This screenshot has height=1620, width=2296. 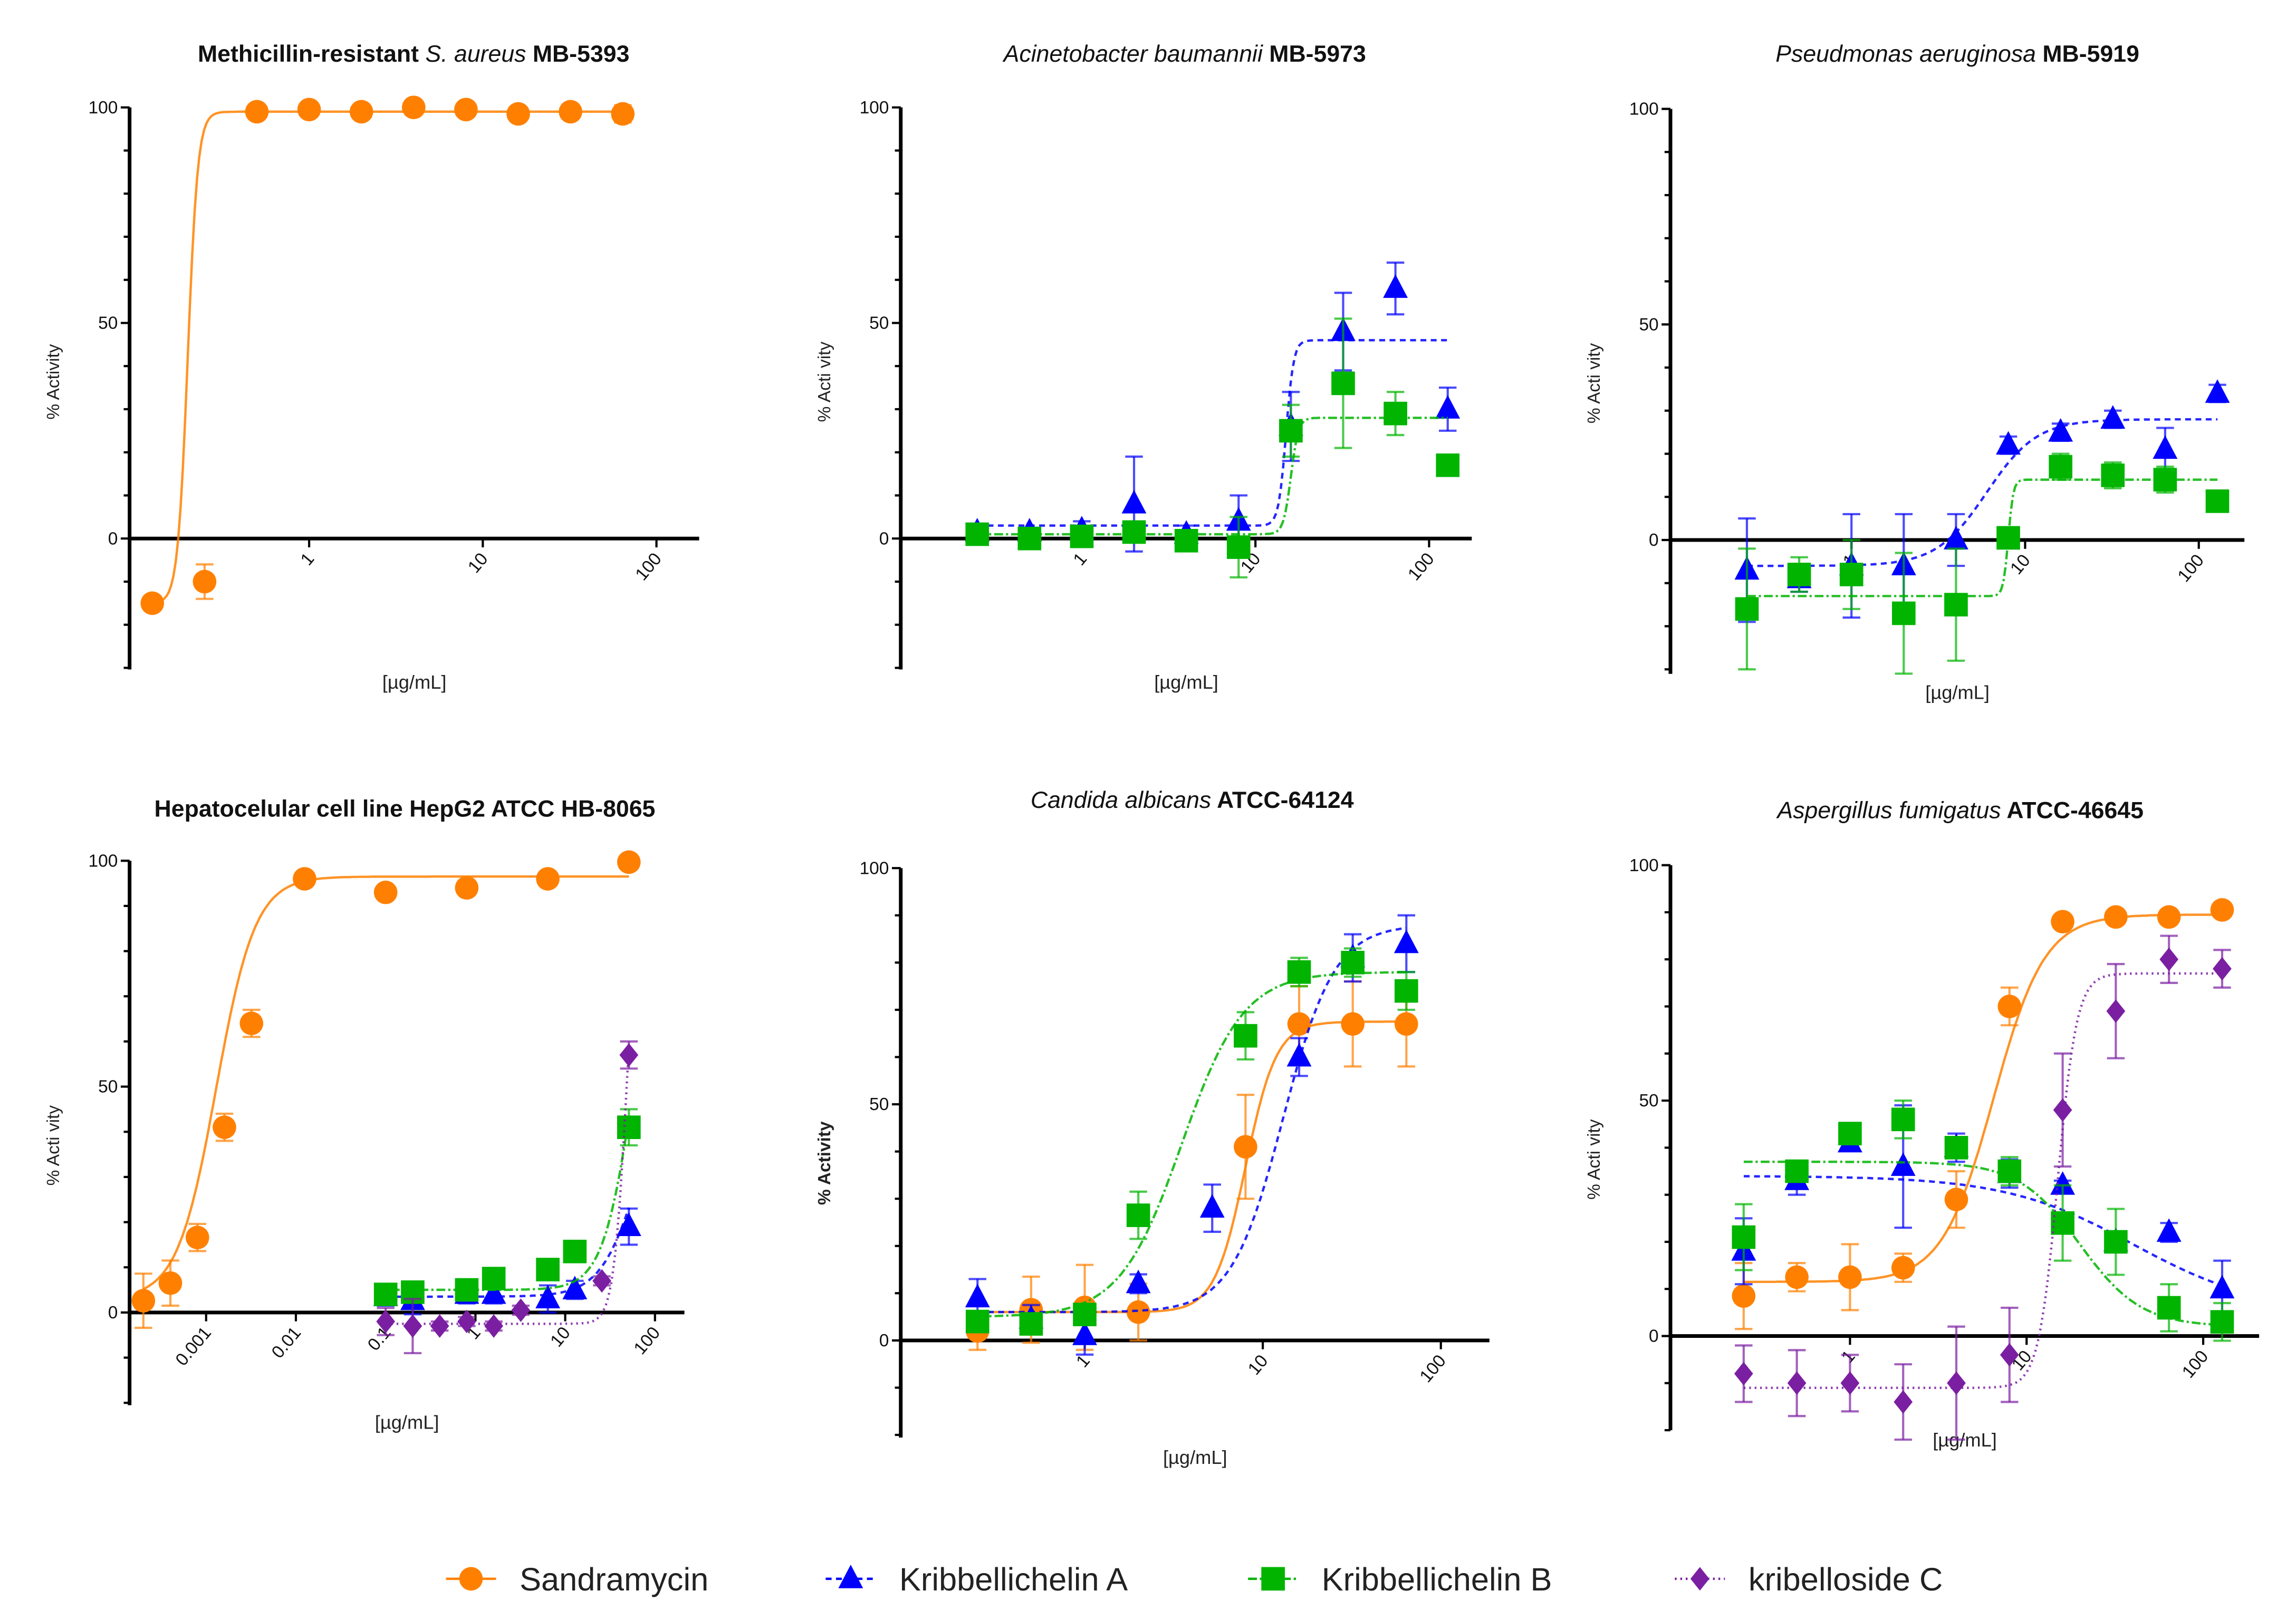 What do you see at coordinates (1315, 54) in the screenshot?
I see `chart-title-part: MB-5973` at bounding box center [1315, 54].